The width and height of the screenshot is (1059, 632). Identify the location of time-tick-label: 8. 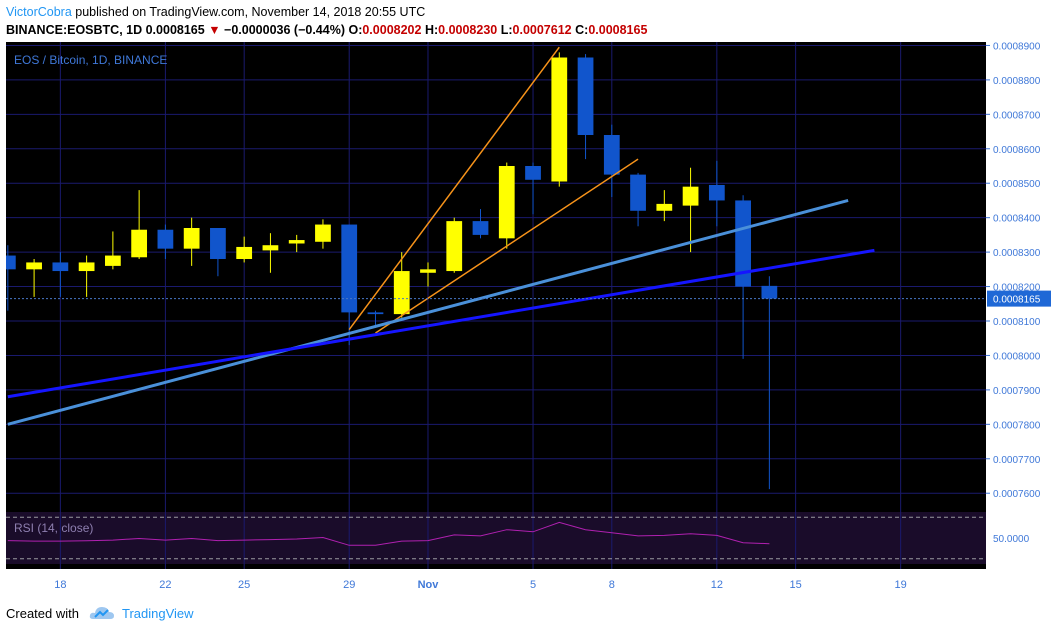
(612, 585).